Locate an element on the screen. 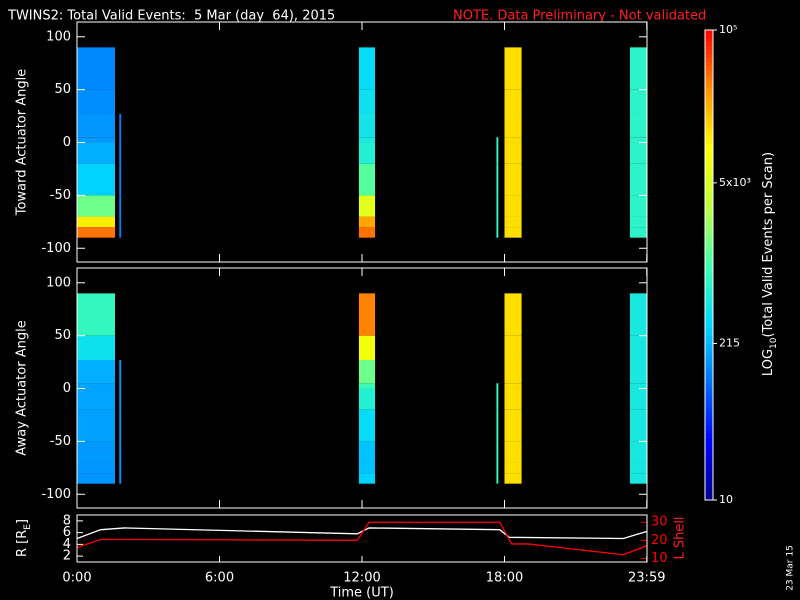  colorbar-label-main: LOG is located at coordinates (768, 362).